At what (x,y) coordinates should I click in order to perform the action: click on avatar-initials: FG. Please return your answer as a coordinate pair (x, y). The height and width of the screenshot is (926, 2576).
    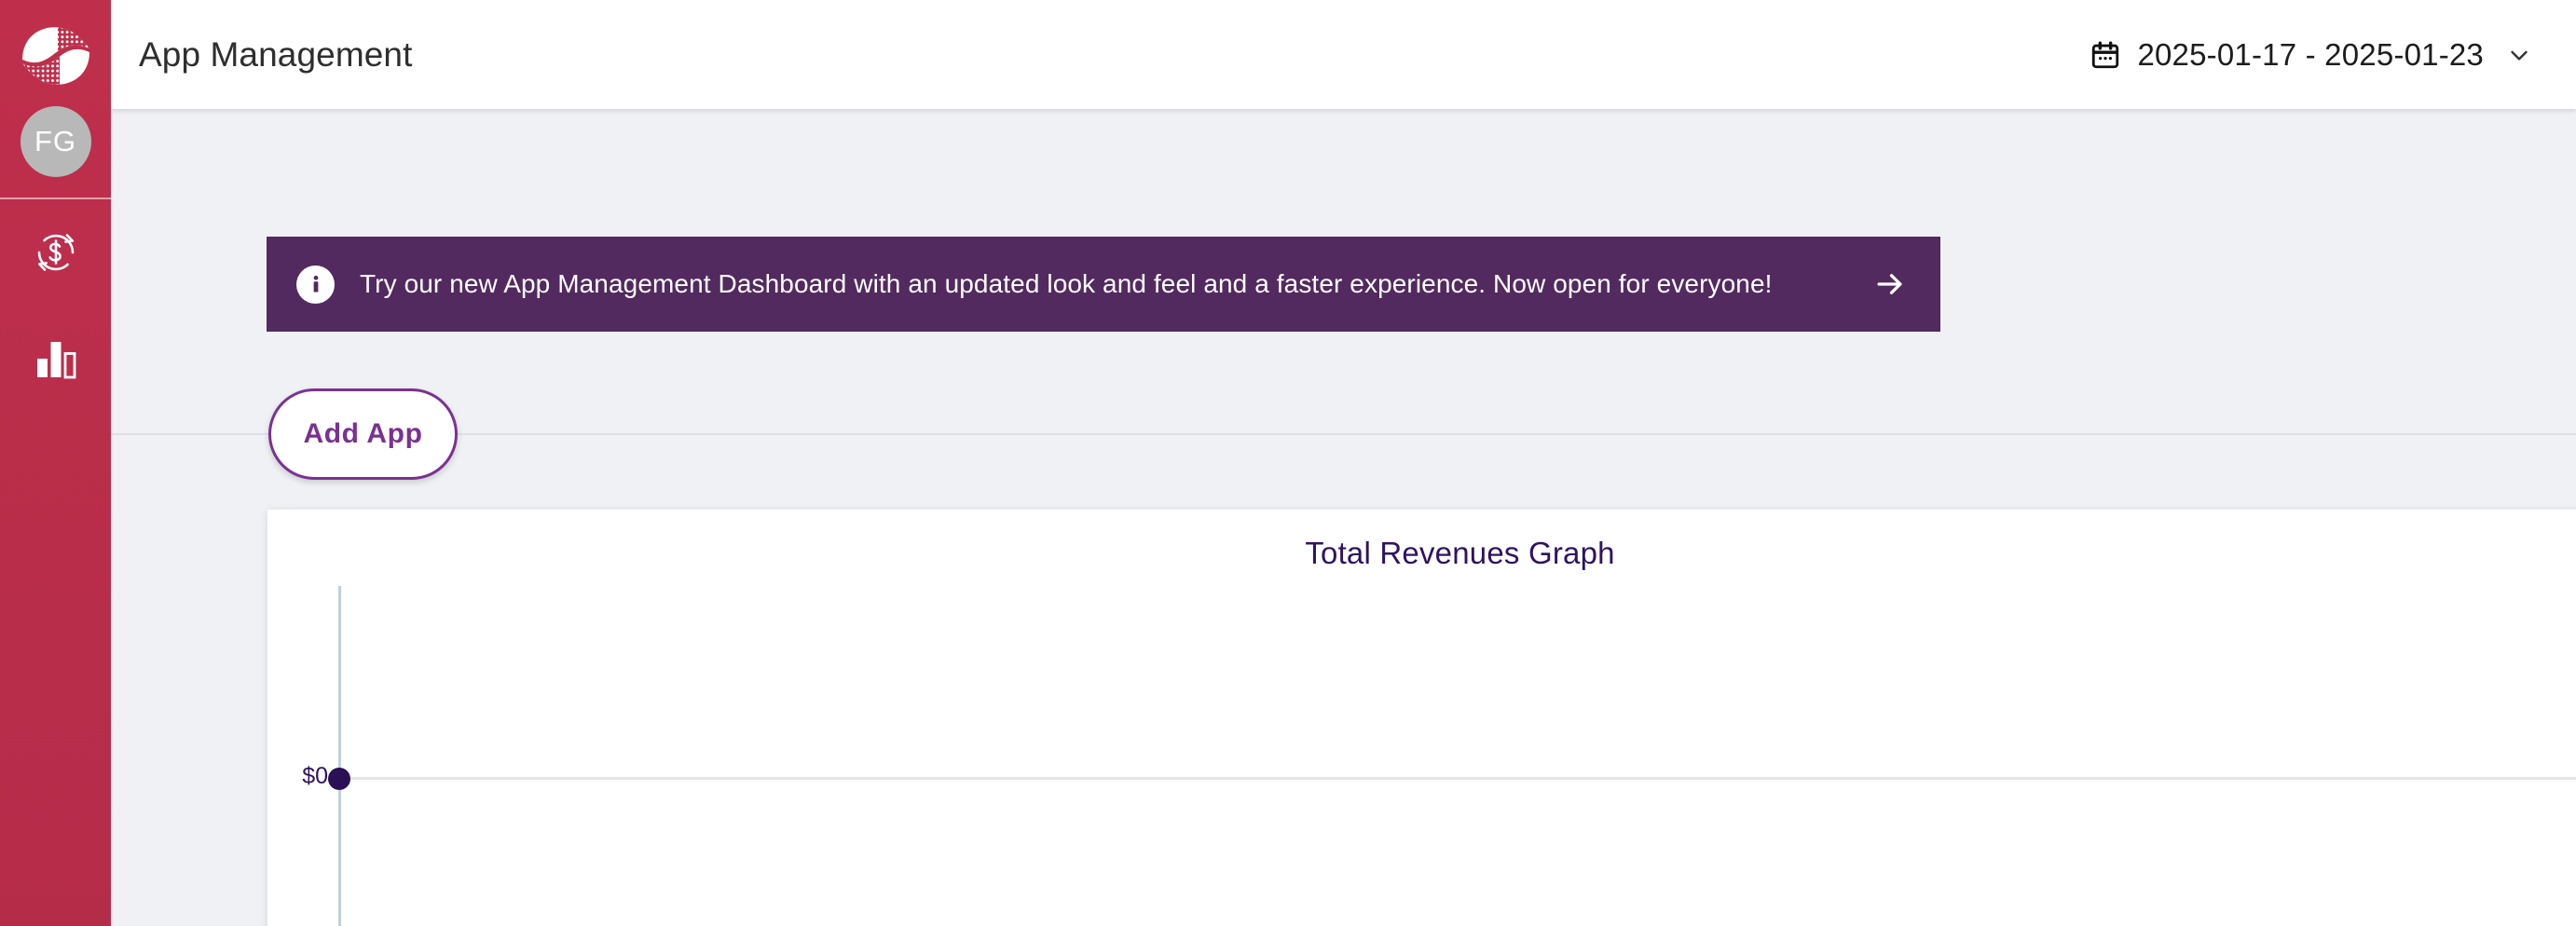
    Looking at the image, I should click on (55, 141).